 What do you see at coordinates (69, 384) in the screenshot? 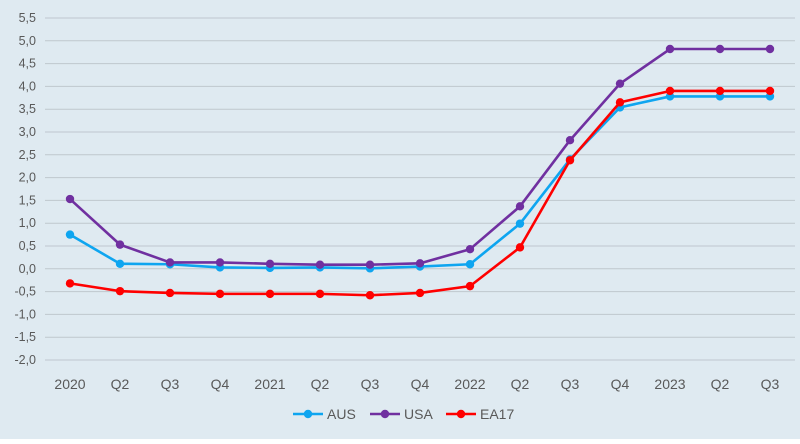
I see `x-tick-label: 2020` at bounding box center [69, 384].